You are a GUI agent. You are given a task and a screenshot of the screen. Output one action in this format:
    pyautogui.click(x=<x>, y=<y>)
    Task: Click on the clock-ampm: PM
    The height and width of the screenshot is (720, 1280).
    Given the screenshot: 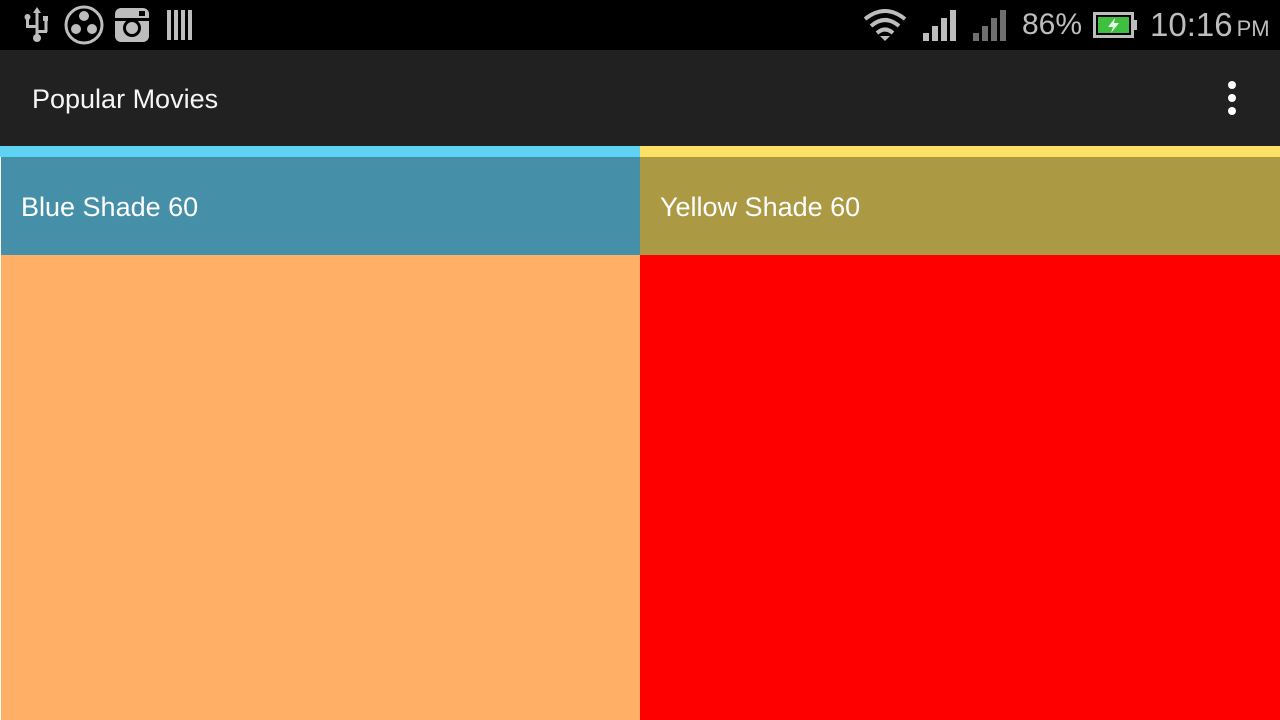 What is the action you would take?
    pyautogui.click(x=1253, y=28)
    